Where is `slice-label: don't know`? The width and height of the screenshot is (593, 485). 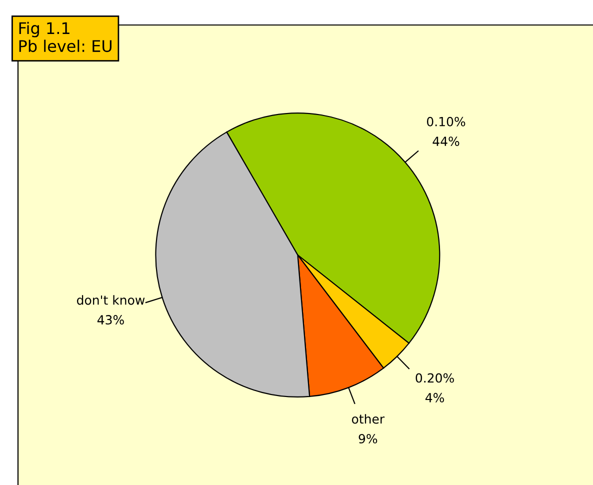 slice-label: don't know is located at coordinates (111, 300).